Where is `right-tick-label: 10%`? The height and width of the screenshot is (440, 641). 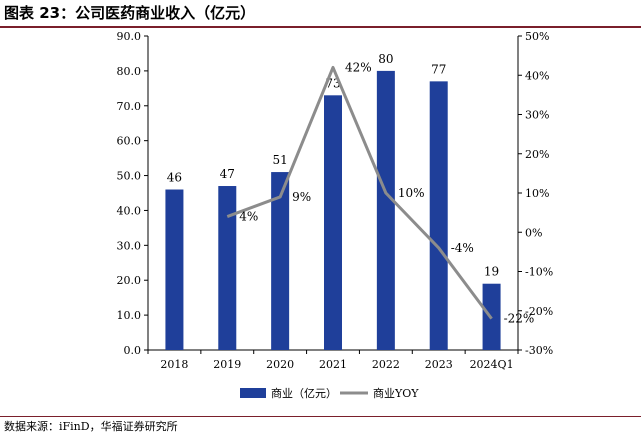 right-tick-label: 10% is located at coordinates (537, 193).